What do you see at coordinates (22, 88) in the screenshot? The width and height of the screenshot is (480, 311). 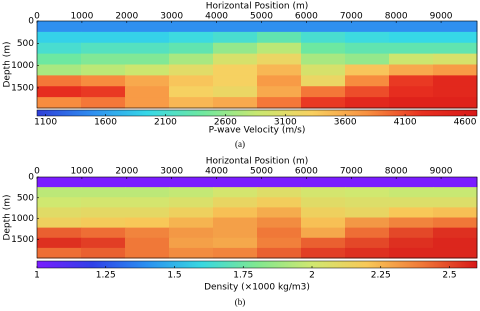 I see `y-tick-label: 1500` at bounding box center [22, 88].